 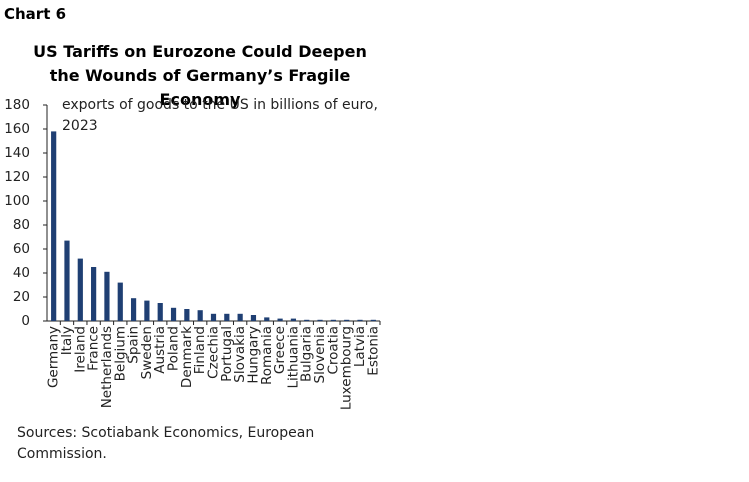 I want to click on x-tick-label: Belgium, so click(x=120, y=353).